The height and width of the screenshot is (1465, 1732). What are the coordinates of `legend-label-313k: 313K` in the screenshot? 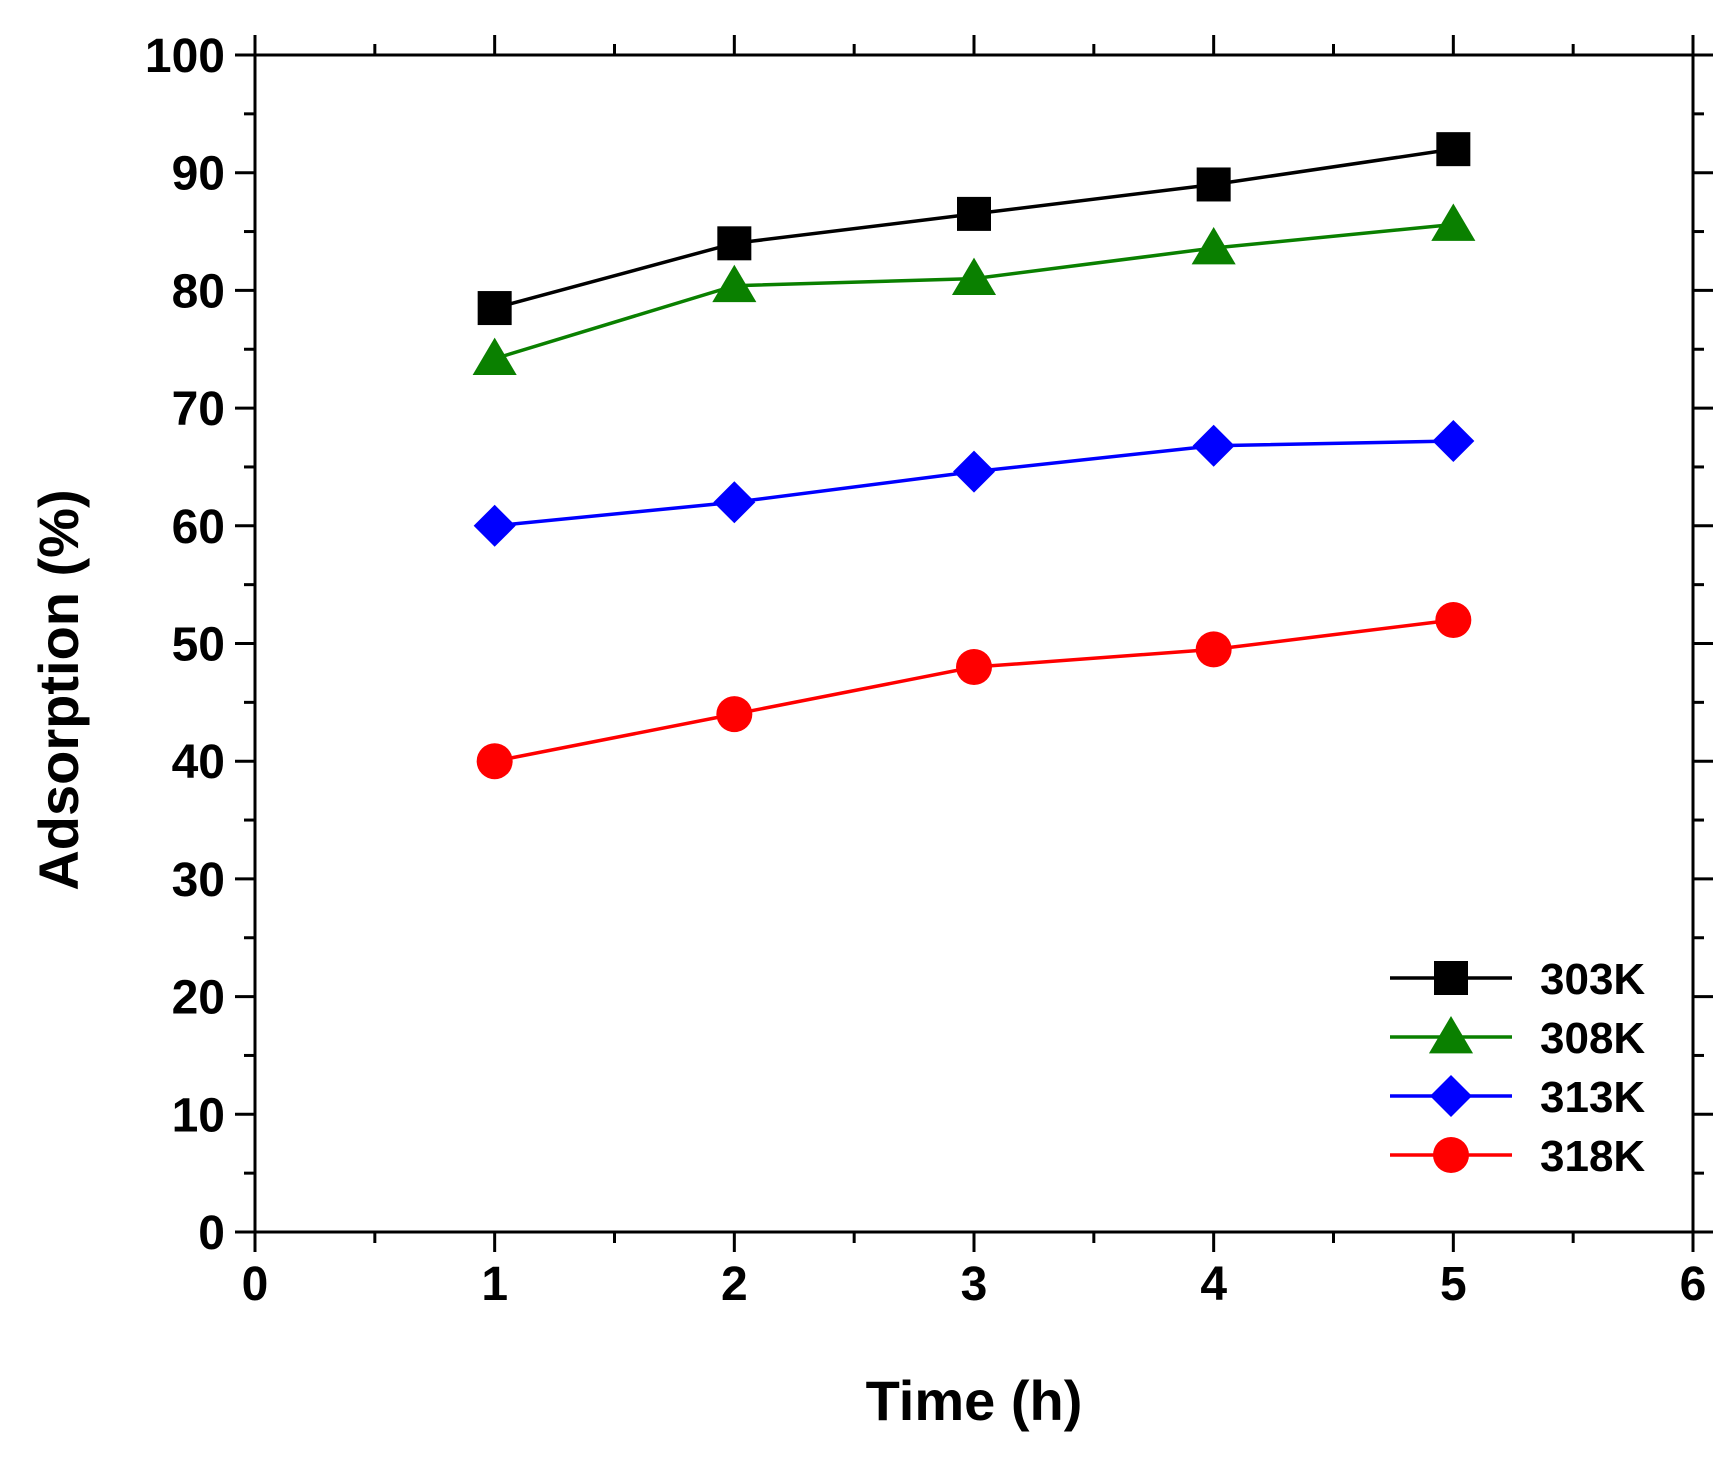 It's located at (1592, 1097).